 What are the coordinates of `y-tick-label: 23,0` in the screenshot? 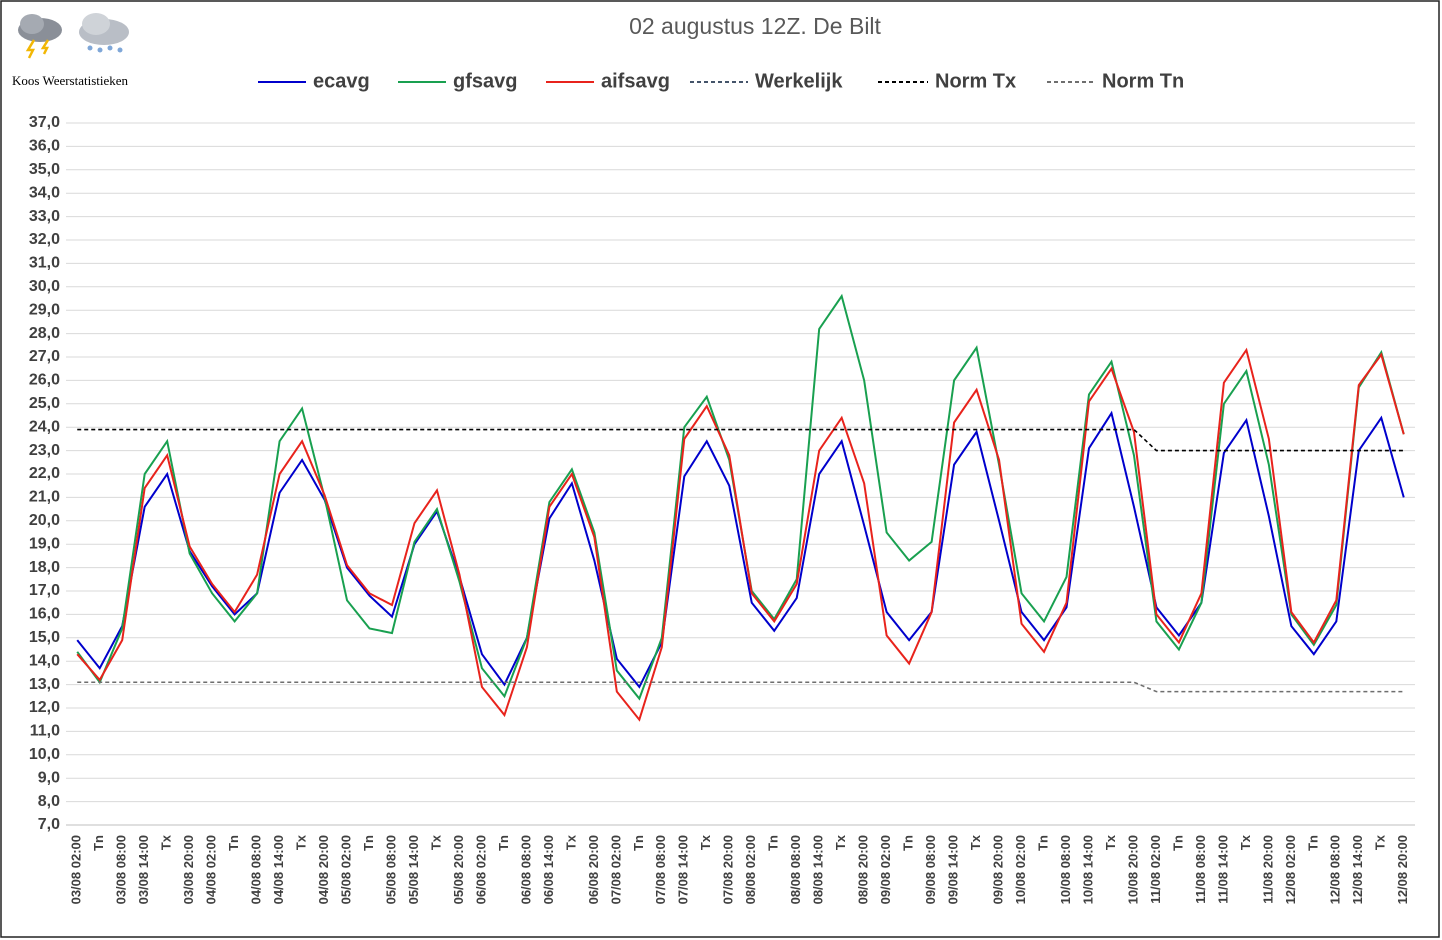 It's located at (44, 450).